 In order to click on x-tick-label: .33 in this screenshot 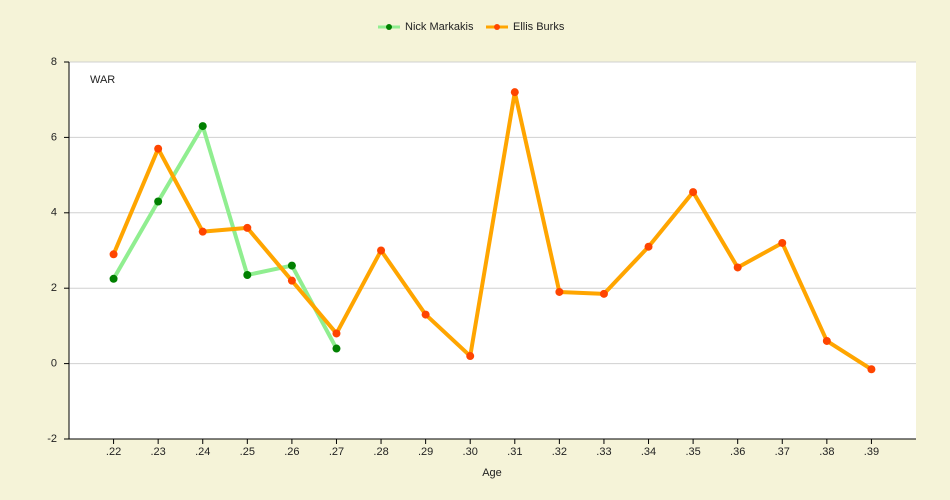, I will do `click(603, 452)`.